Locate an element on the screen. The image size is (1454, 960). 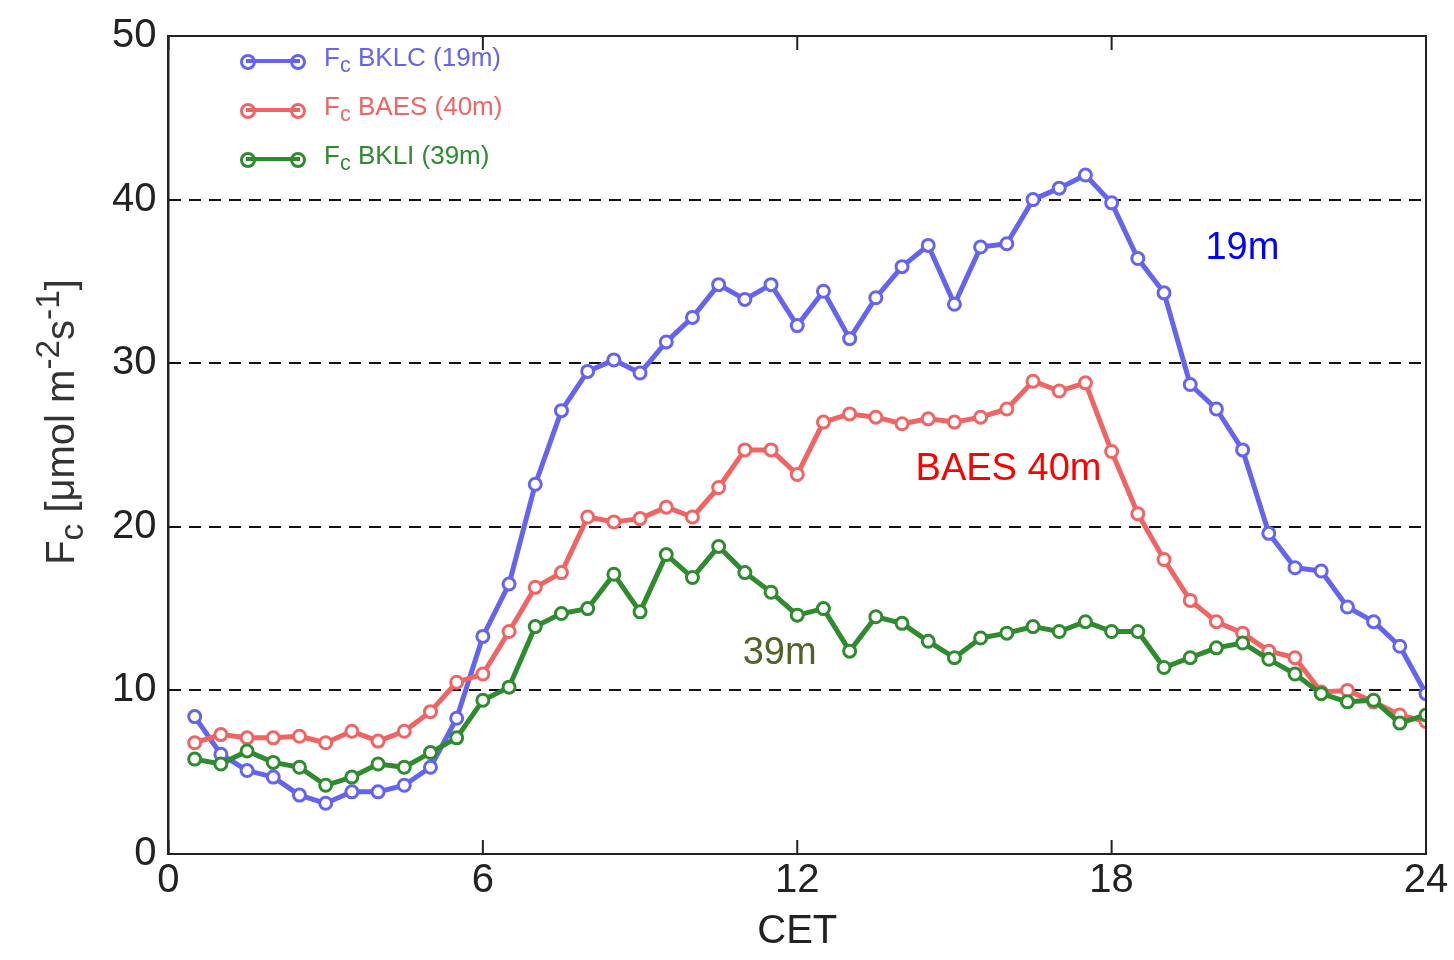
y-tick-label: 10 is located at coordinates (134, 687).